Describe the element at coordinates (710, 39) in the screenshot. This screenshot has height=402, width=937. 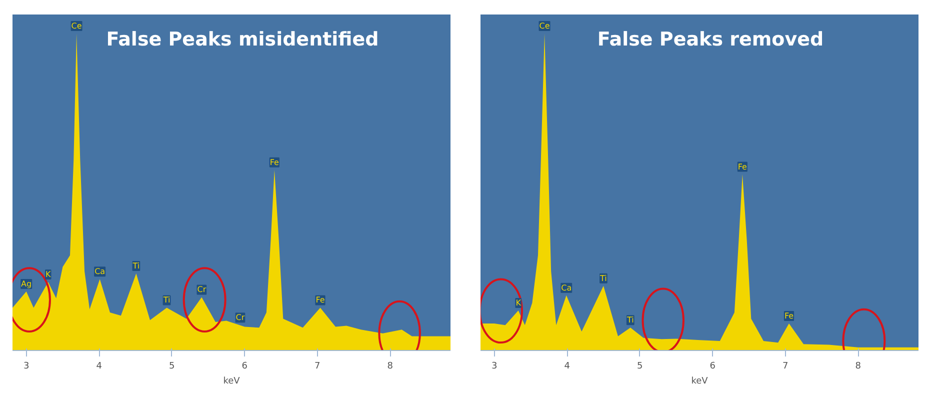
I see `chart-title: False Peaks removed` at that location.